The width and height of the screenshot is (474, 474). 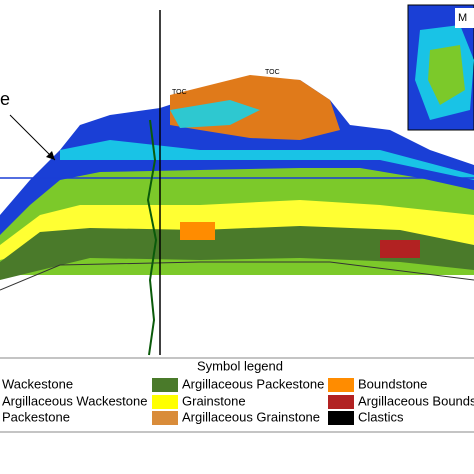 I want to click on inset-map: M, so click(x=440, y=67).